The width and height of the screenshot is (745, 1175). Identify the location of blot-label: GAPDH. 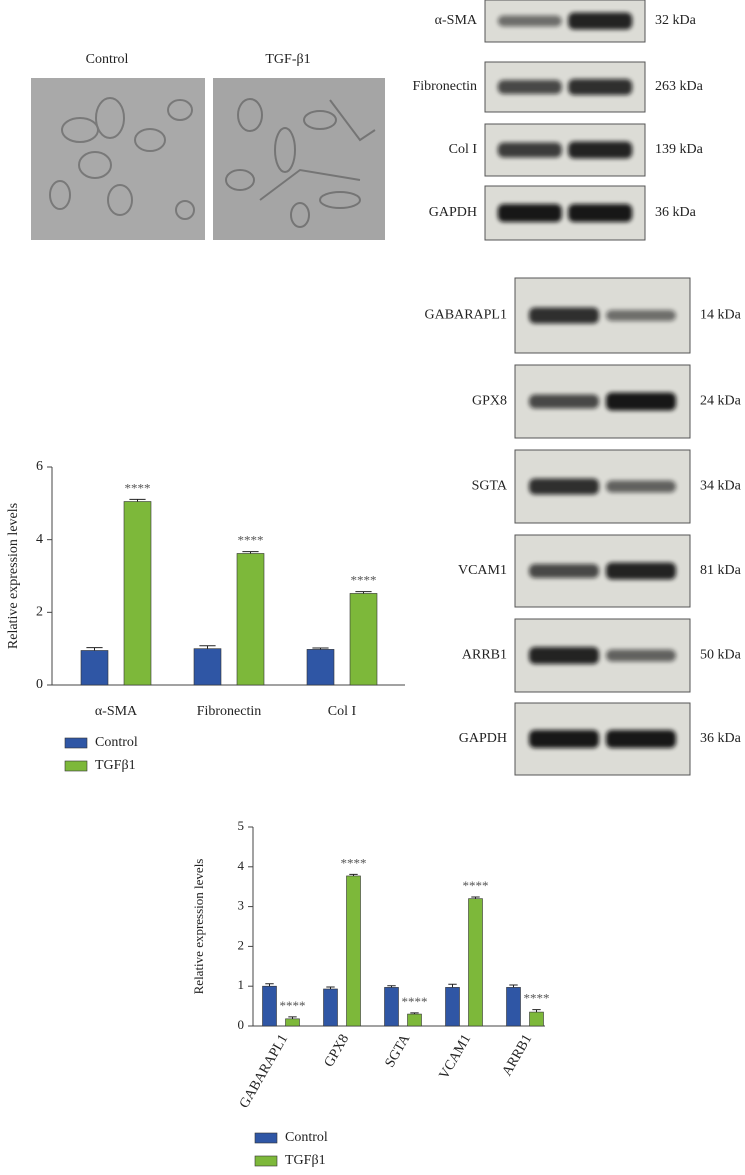
(483, 738).